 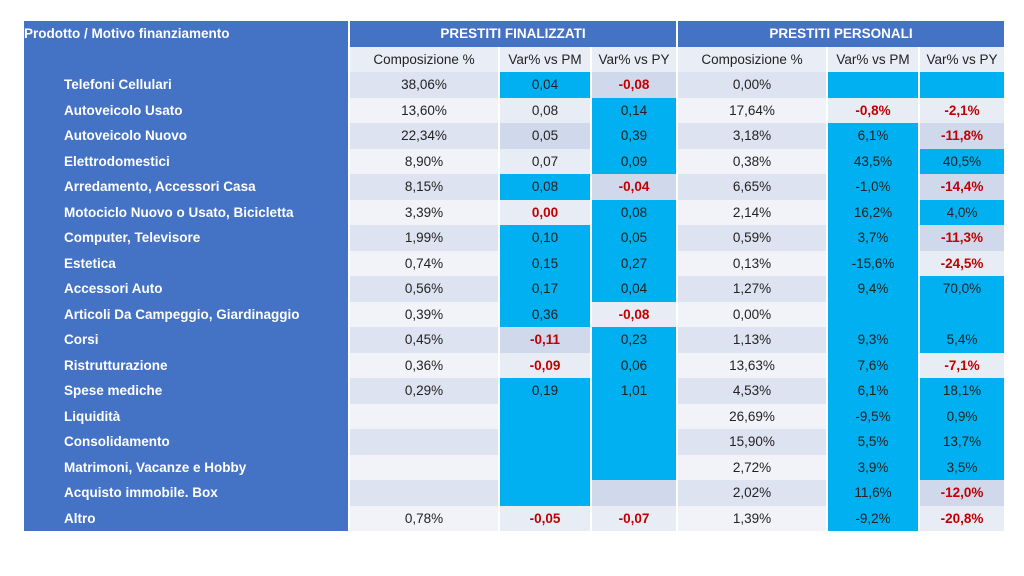 I want to click on table-row: Consolidamento 15,90% 5,5% 13,7%, so click(x=514, y=442).